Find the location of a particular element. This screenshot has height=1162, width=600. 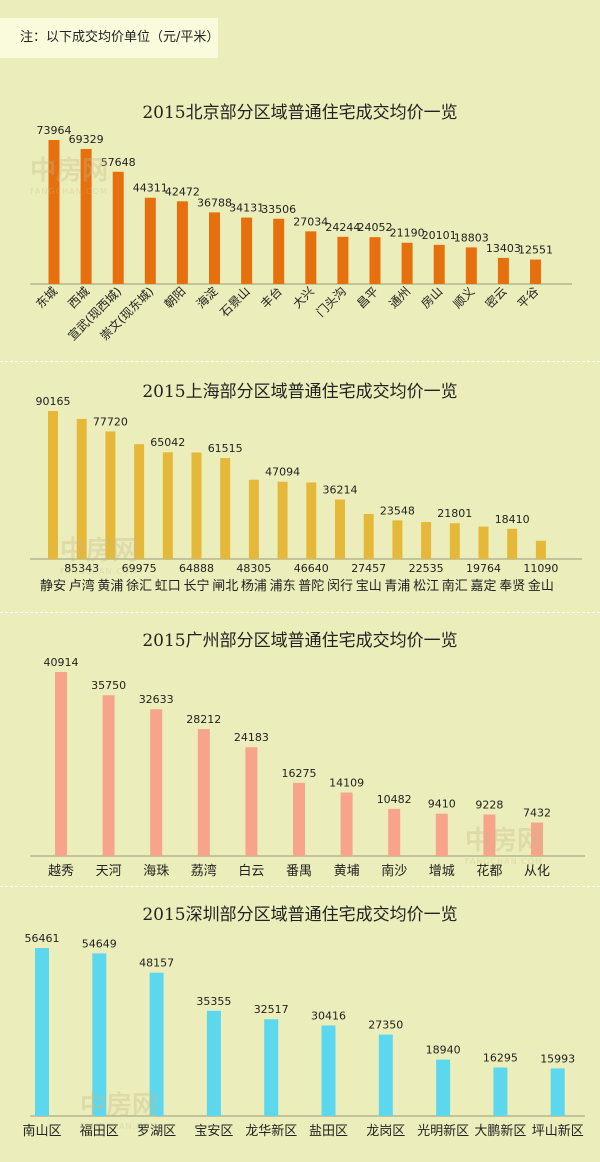

category-label: 宝山 is located at coordinates (369, 586).